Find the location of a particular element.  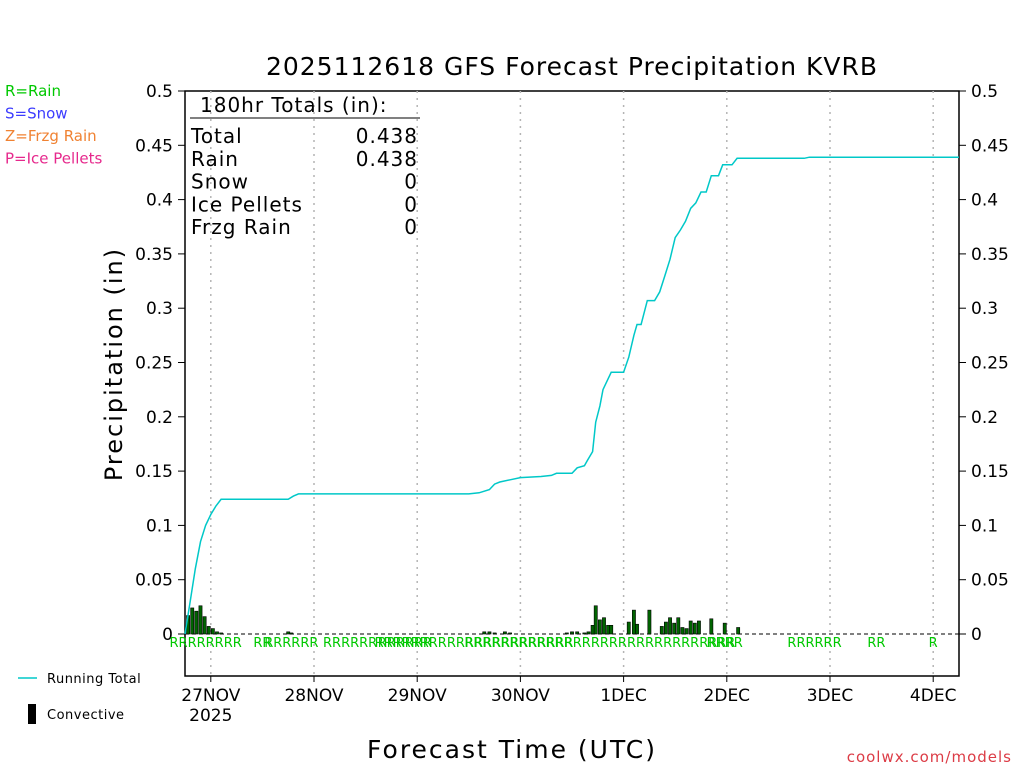

x-tick-label: 4DEC is located at coordinates (933, 696).